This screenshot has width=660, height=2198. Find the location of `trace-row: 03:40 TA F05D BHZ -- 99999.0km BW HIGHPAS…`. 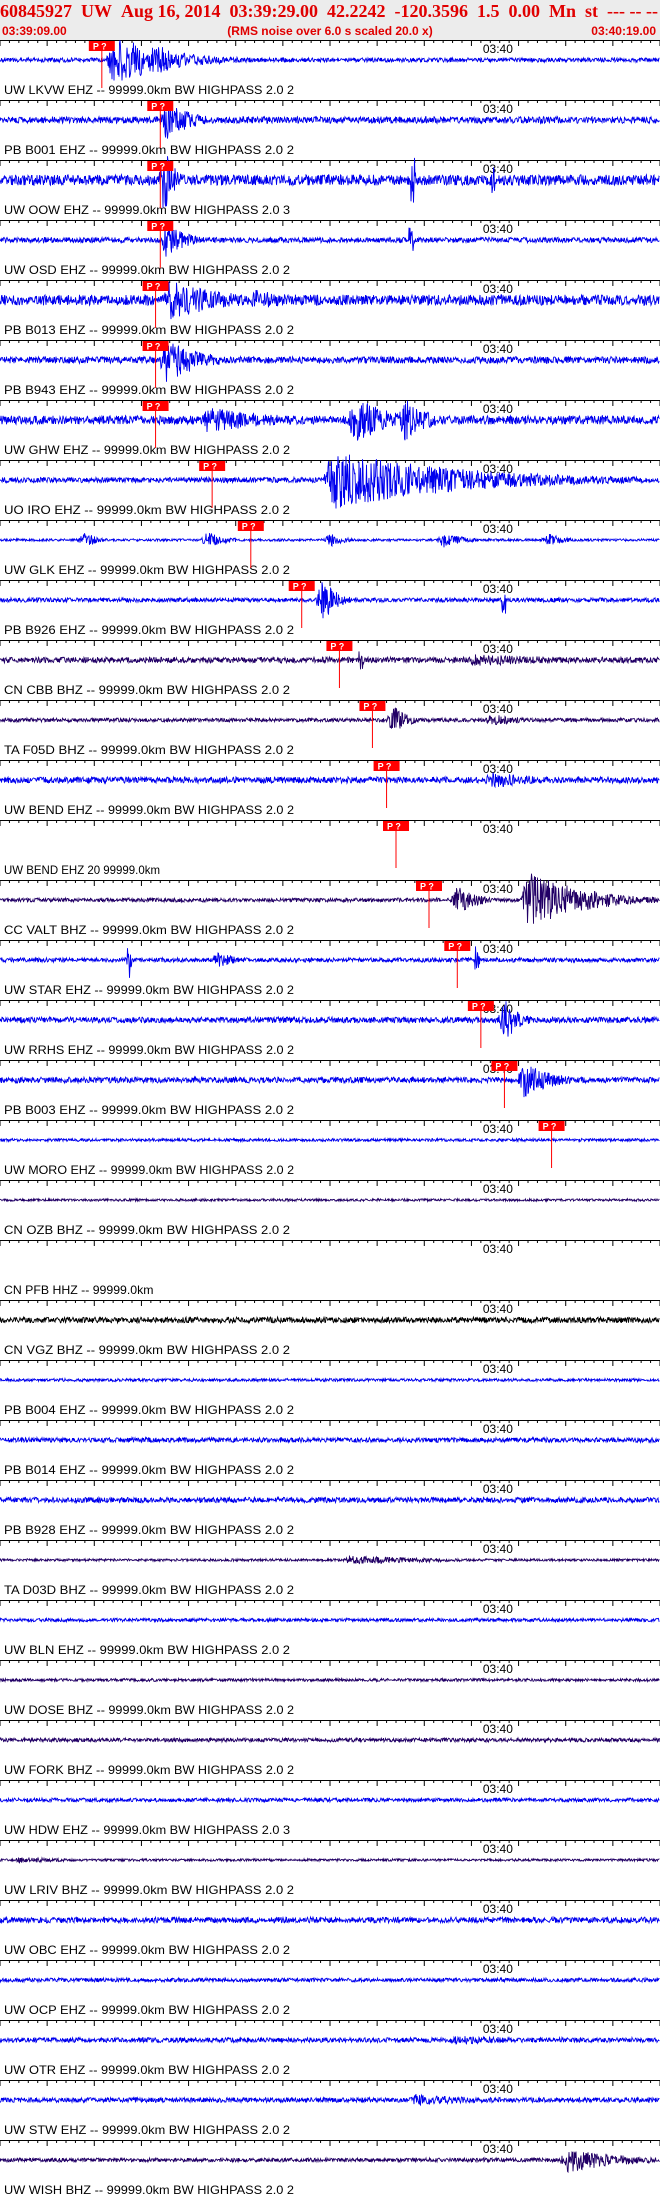

trace-row: 03:40 TA F05D BHZ -- 99999.0km BW HIGHPAS… is located at coordinates (330, 728).